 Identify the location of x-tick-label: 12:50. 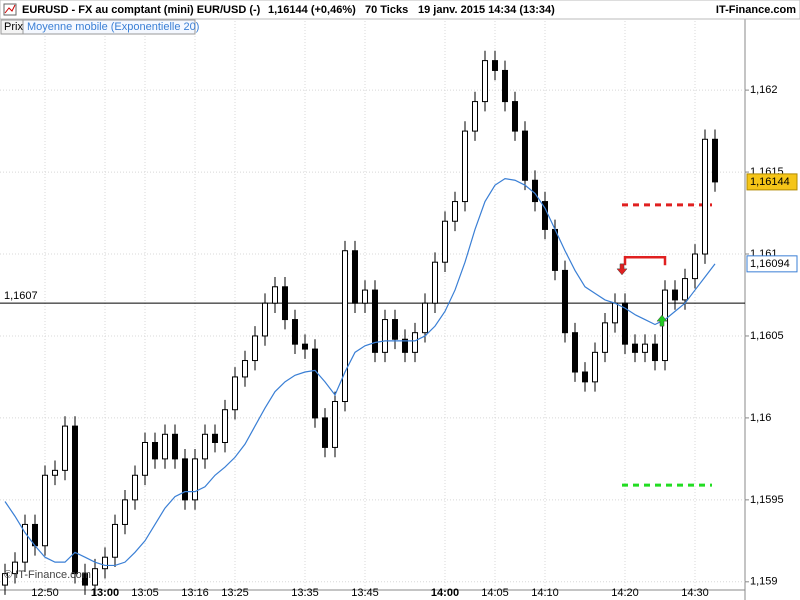
(45, 593).